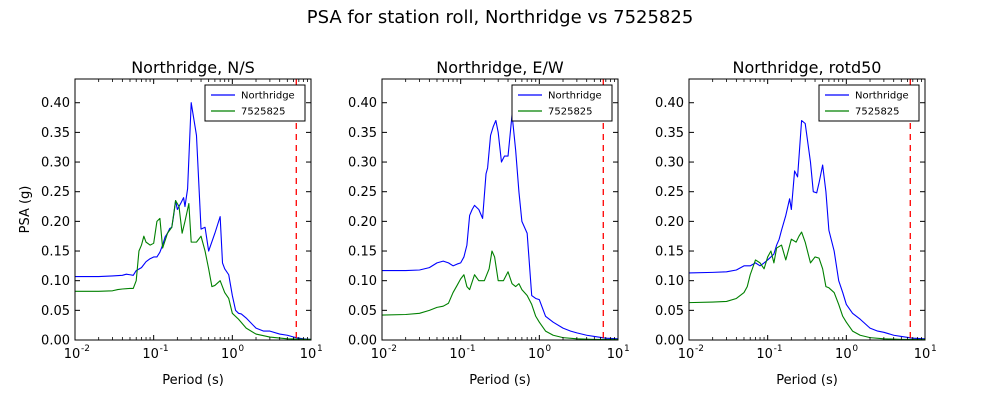 The image size is (1000, 400). Describe the element at coordinates (193, 67) in the screenshot. I see `chart-title: Northridge, N/S` at that location.